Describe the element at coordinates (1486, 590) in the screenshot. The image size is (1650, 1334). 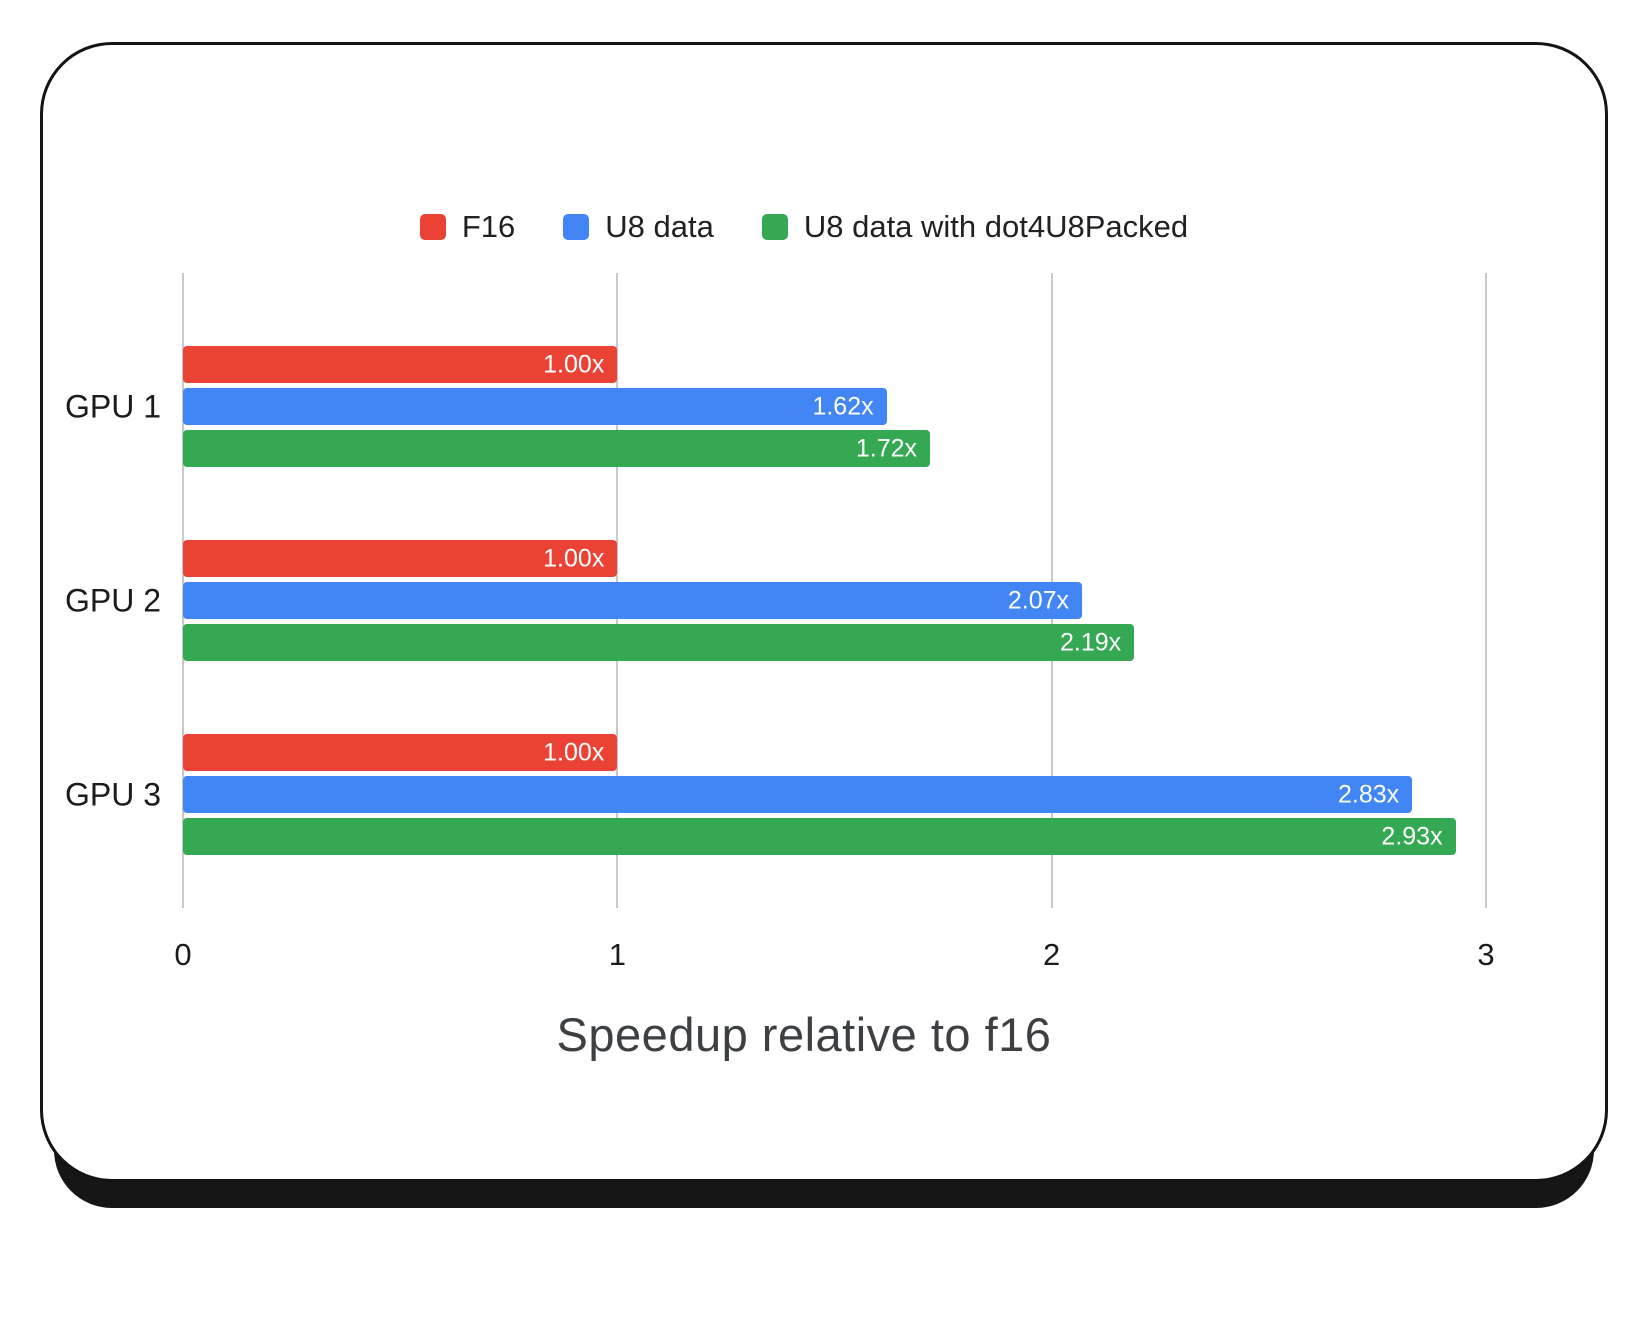
I see `gridline` at that location.